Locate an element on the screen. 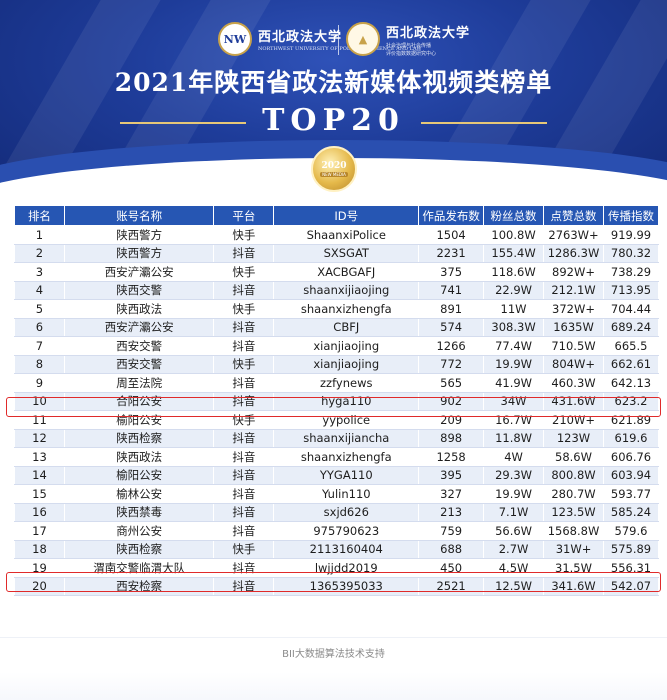 The width and height of the screenshot is (667, 700). table-row: 20 西安检察 抖音 1365395033 2521 12.5W 341.6W 542.07 is located at coordinates (336, 586).